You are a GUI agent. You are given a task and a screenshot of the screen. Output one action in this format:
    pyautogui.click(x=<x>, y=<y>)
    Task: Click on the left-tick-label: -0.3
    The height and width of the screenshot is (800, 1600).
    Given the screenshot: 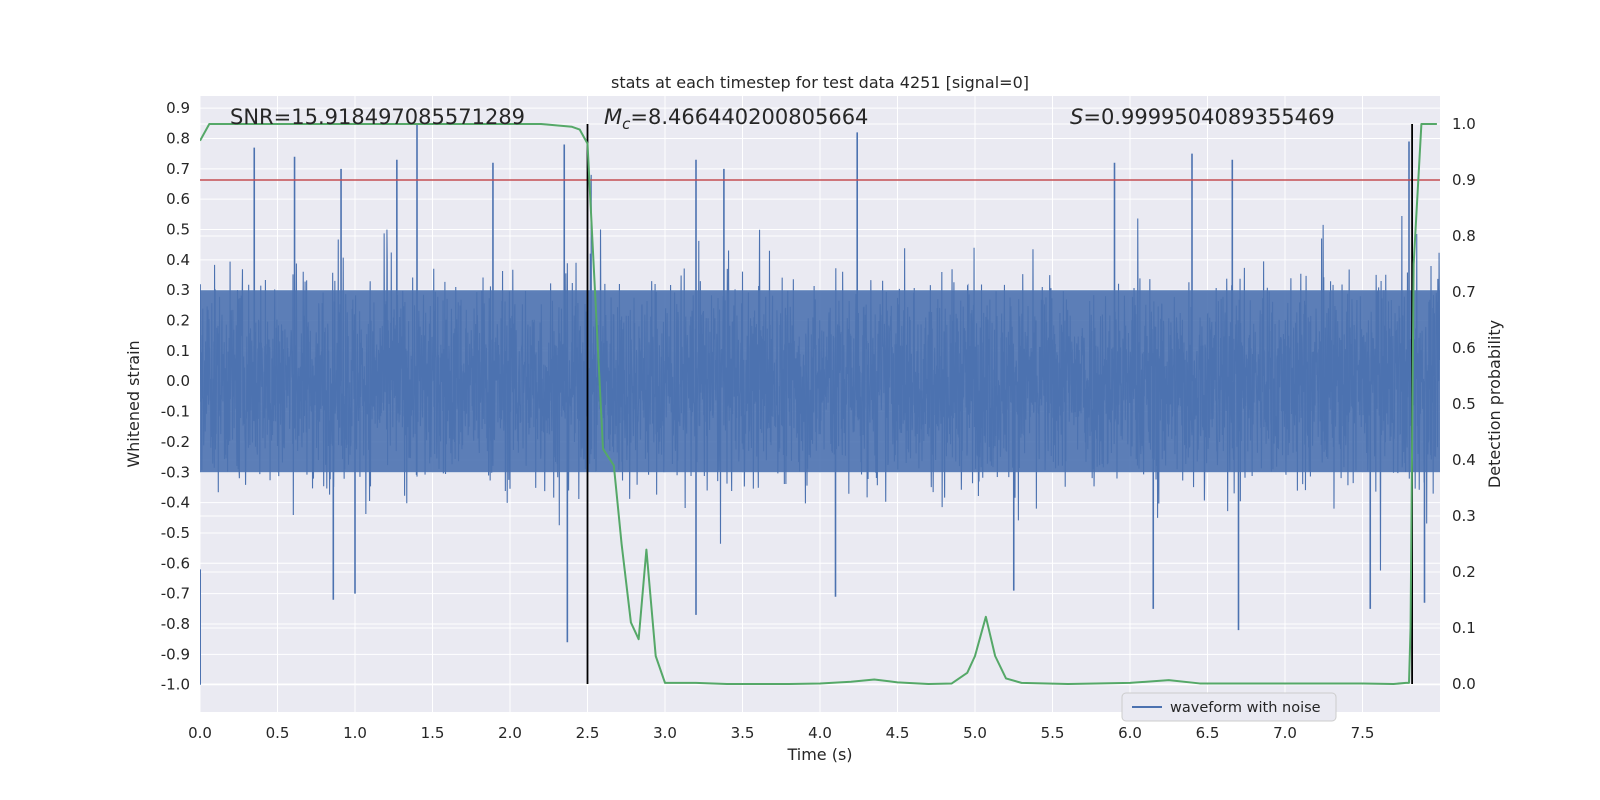 What is the action you would take?
    pyautogui.click(x=175, y=472)
    